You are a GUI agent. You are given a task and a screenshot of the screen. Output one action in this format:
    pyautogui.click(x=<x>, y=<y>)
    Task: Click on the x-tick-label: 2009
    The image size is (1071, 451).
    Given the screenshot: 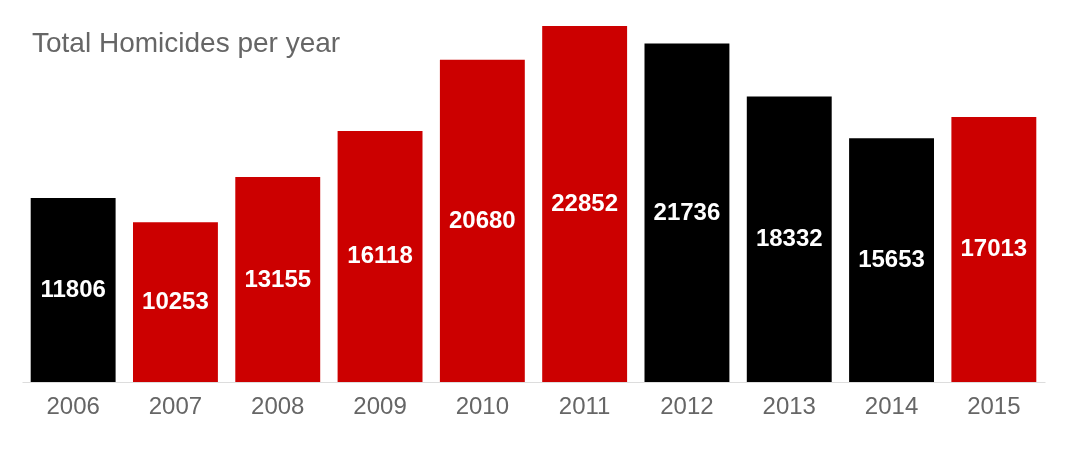 What is the action you would take?
    pyautogui.click(x=380, y=405)
    